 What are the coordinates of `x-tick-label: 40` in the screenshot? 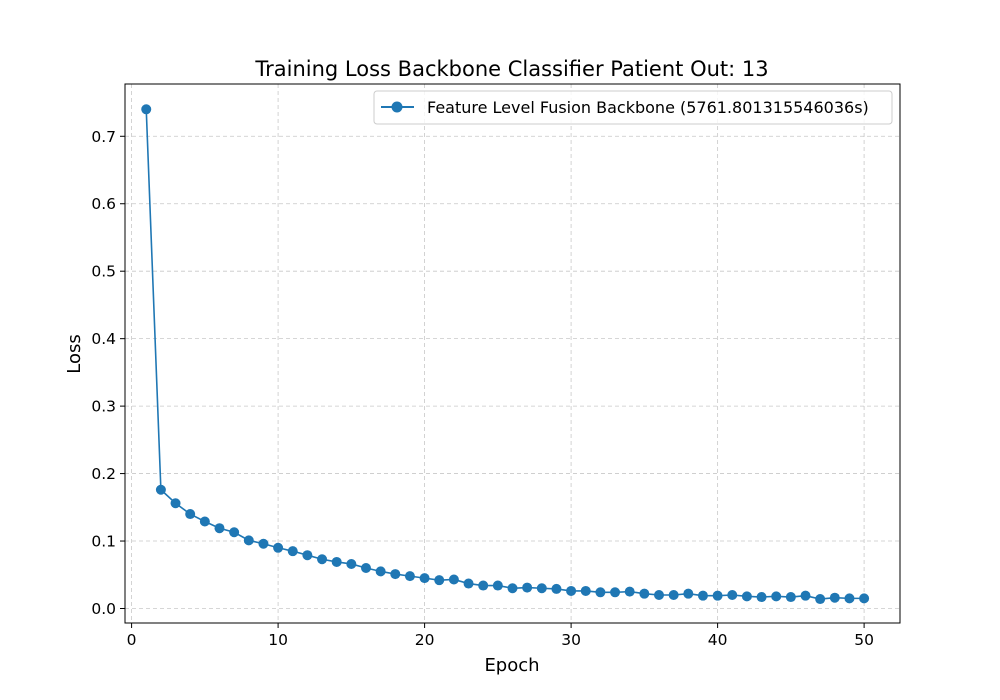 It's located at (718, 640).